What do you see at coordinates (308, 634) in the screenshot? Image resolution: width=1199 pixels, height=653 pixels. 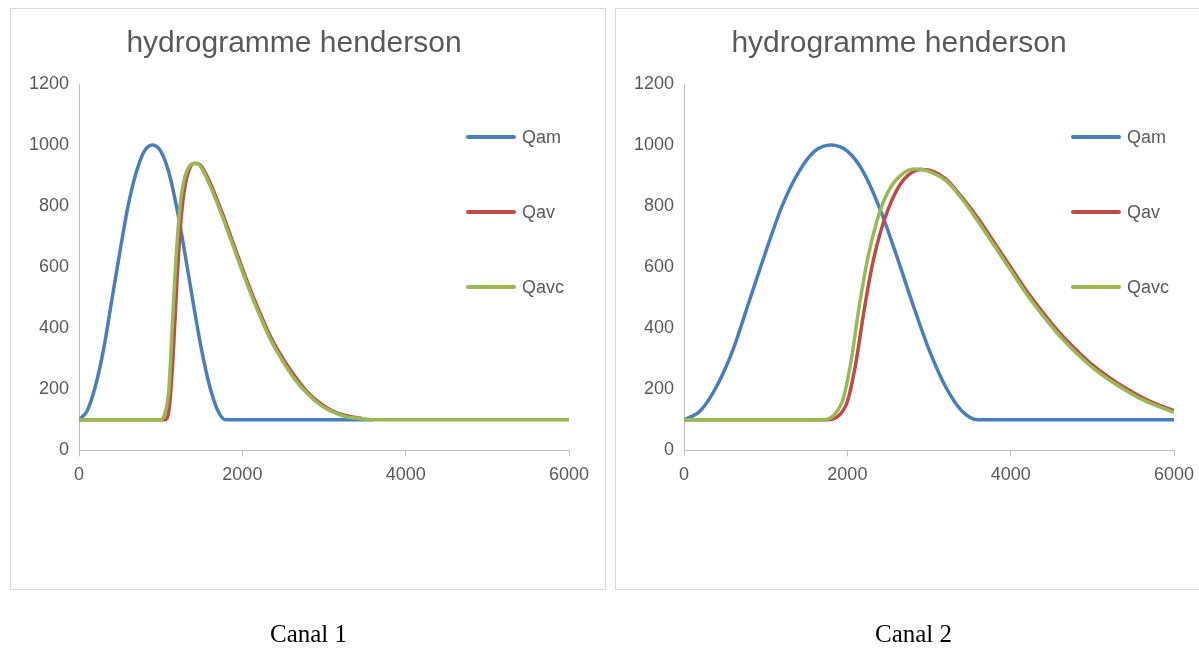 I see `text: Canal 1` at bounding box center [308, 634].